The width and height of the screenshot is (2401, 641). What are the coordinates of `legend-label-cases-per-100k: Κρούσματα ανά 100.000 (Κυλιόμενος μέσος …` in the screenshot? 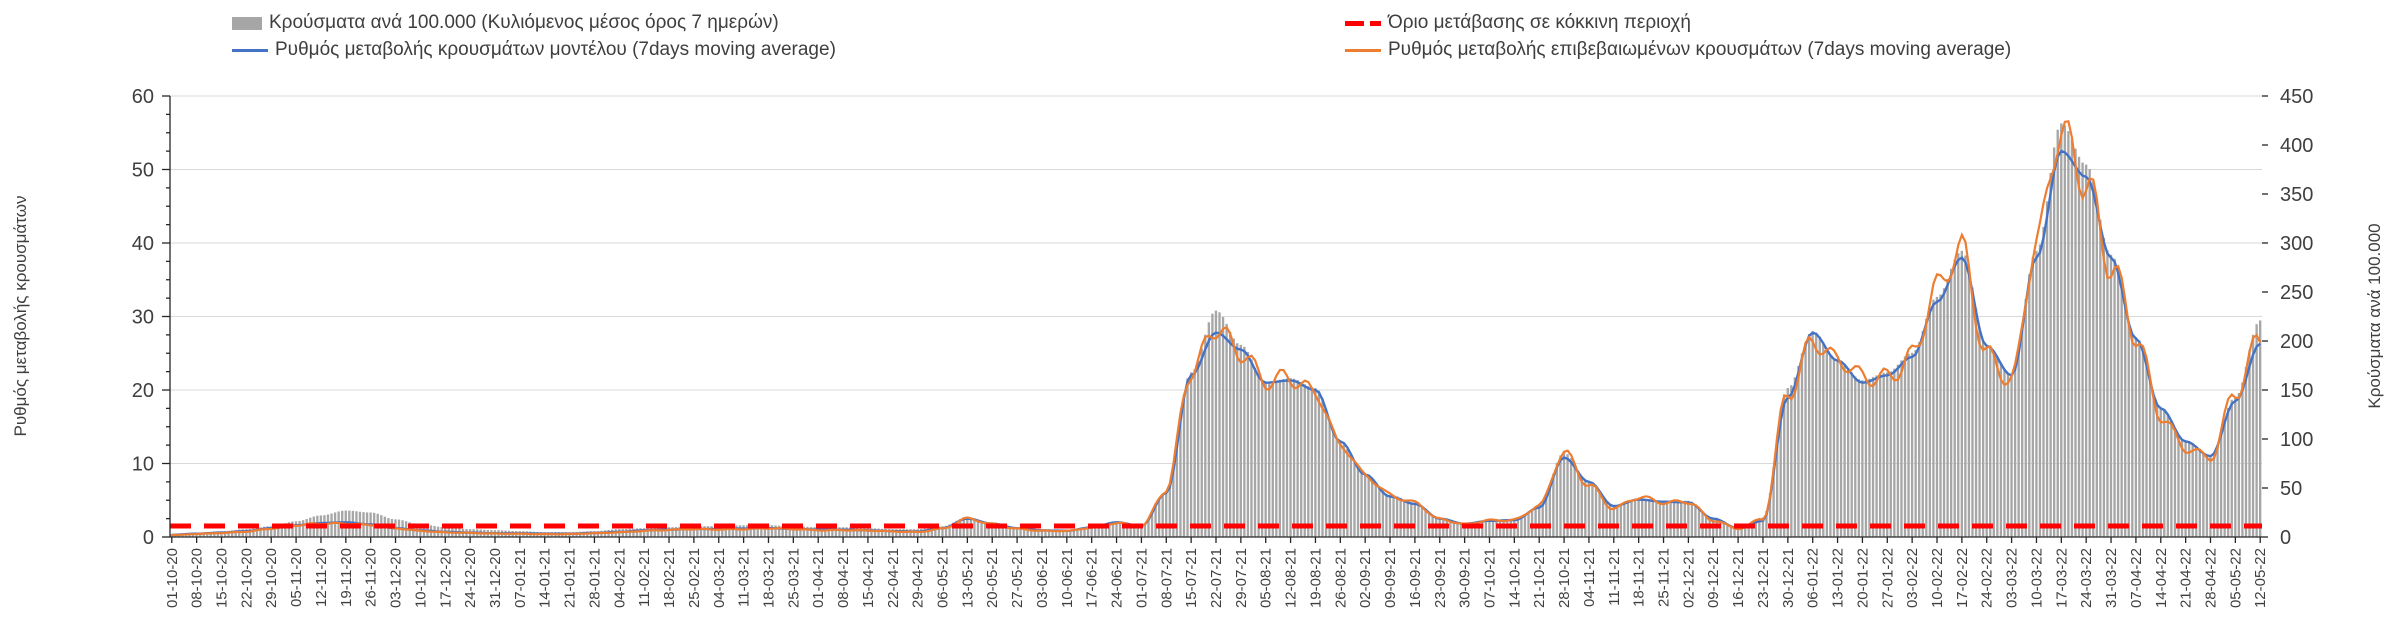 It's located at (524, 22).